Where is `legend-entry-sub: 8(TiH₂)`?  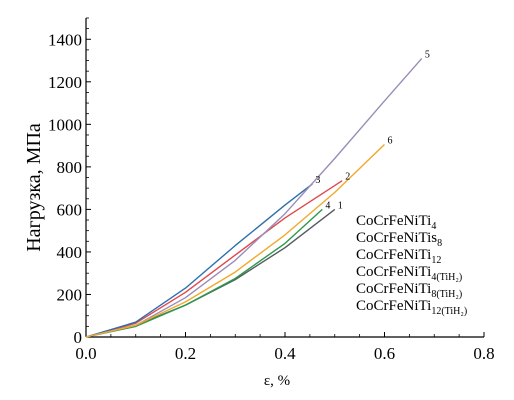
legend-entry-sub: 8(TiH₂) is located at coordinates (446, 294).